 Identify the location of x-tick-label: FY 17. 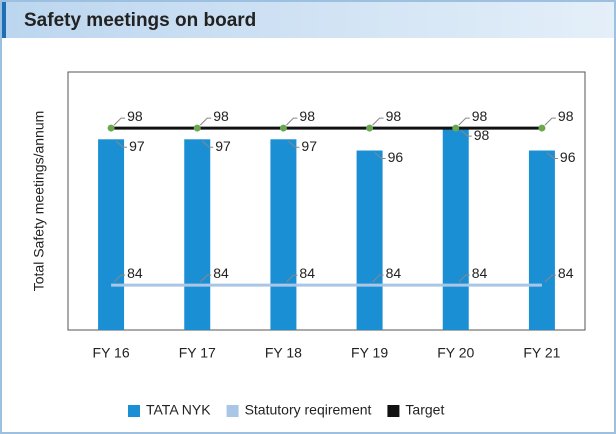
(197, 353).